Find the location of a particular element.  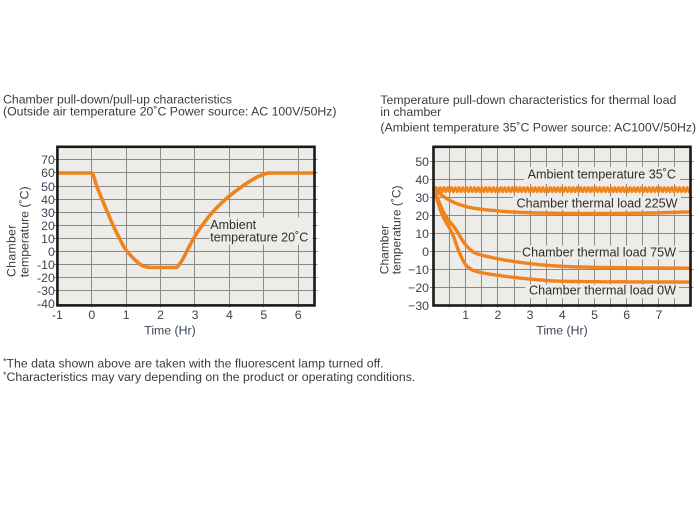

svg-text: in chamber is located at coordinates (410, 112).